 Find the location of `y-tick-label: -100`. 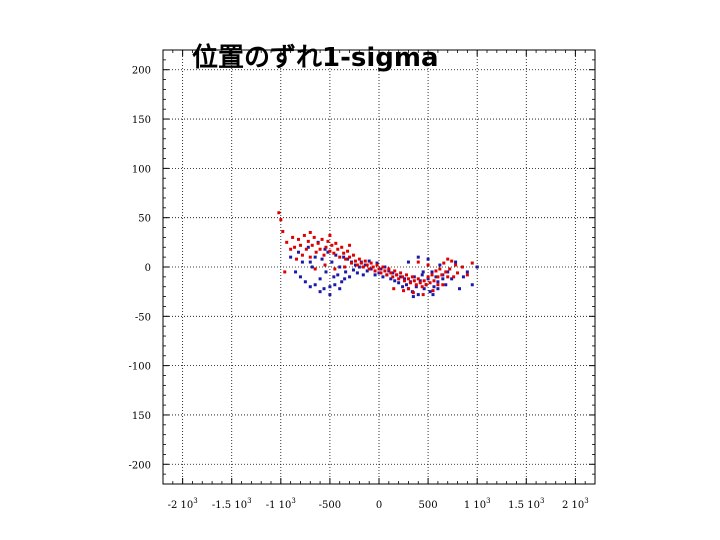

y-tick-label: -100 is located at coordinates (140, 367).